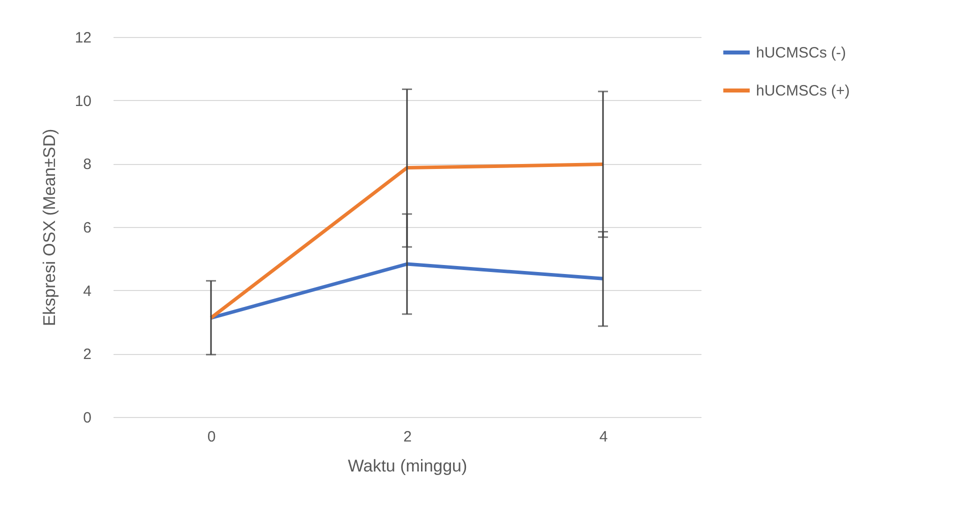 This screenshot has height=531, width=957. I want to click on y-tick-label: 0, so click(87, 418).